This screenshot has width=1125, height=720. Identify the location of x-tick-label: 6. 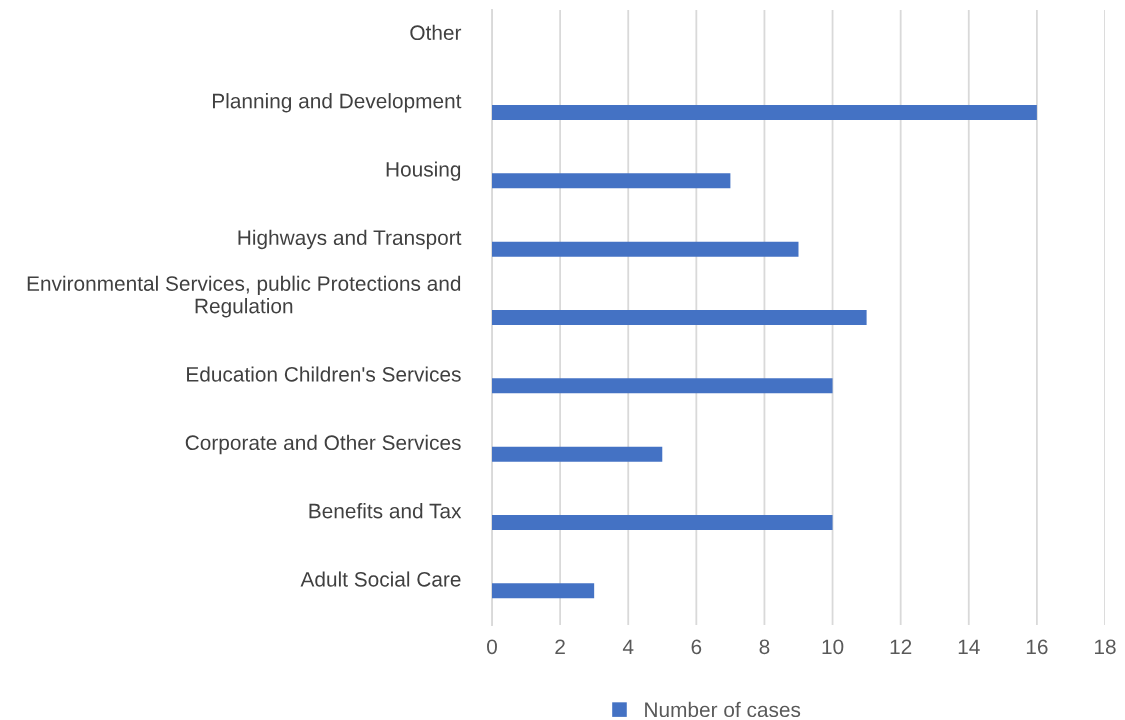
(696, 647).